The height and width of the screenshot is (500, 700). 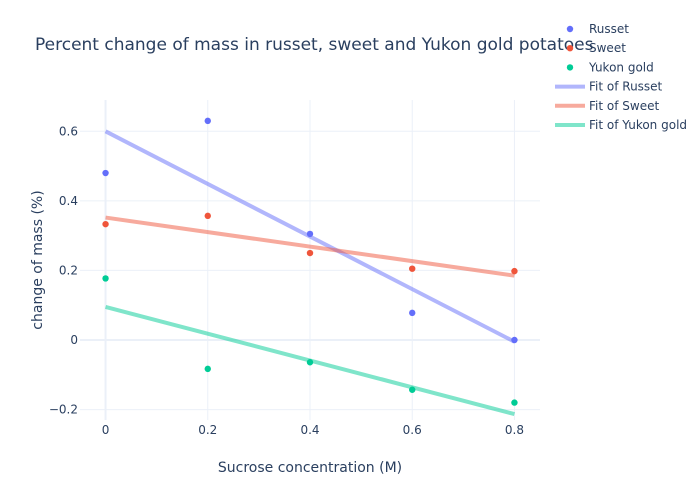 I want to click on y-tick-label: 0.2, so click(x=68, y=270).